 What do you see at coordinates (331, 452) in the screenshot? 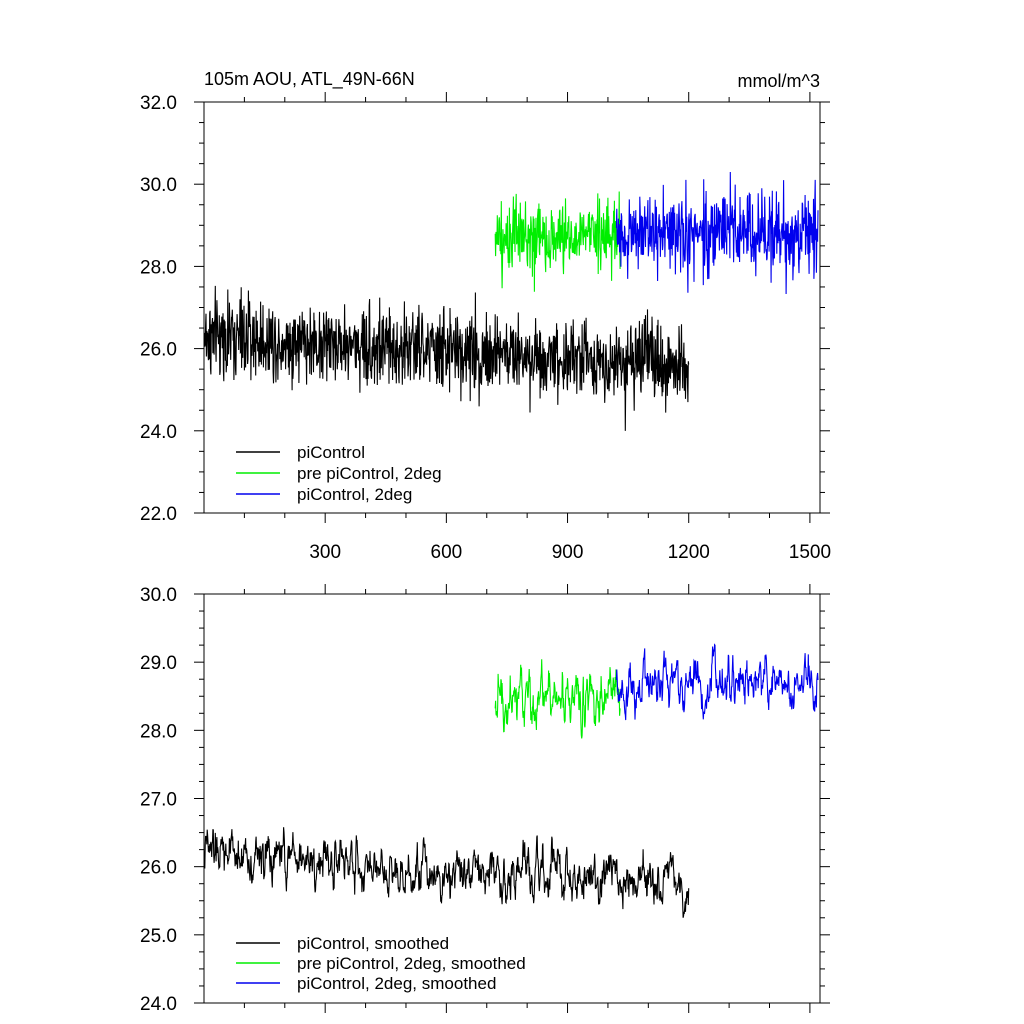
I see `legend-label: piControl` at bounding box center [331, 452].